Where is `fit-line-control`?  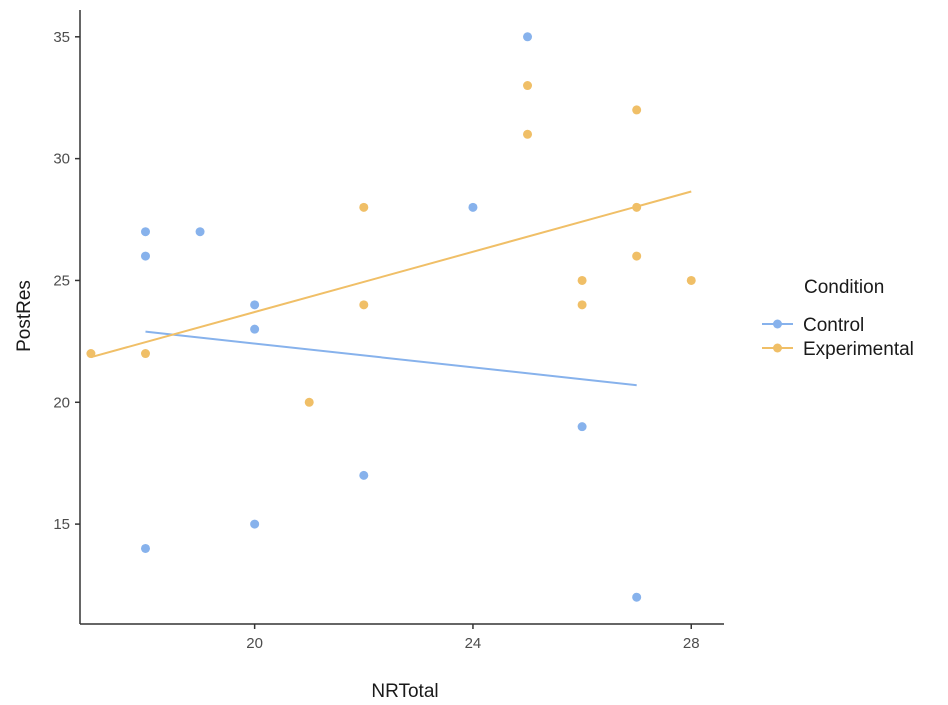
fit-line-control is located at coordinates (391, 358).